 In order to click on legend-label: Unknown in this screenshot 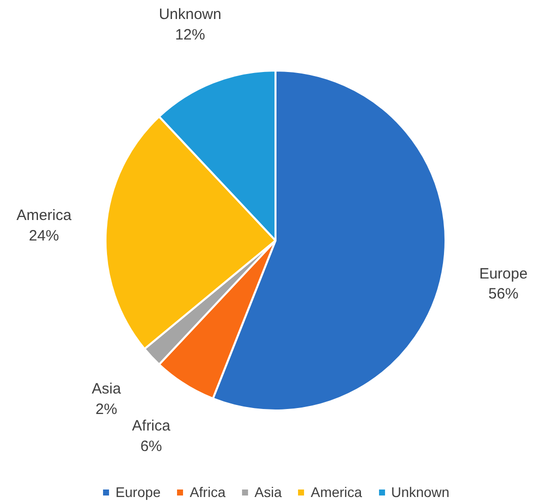, I will do `click(420, 492)`.